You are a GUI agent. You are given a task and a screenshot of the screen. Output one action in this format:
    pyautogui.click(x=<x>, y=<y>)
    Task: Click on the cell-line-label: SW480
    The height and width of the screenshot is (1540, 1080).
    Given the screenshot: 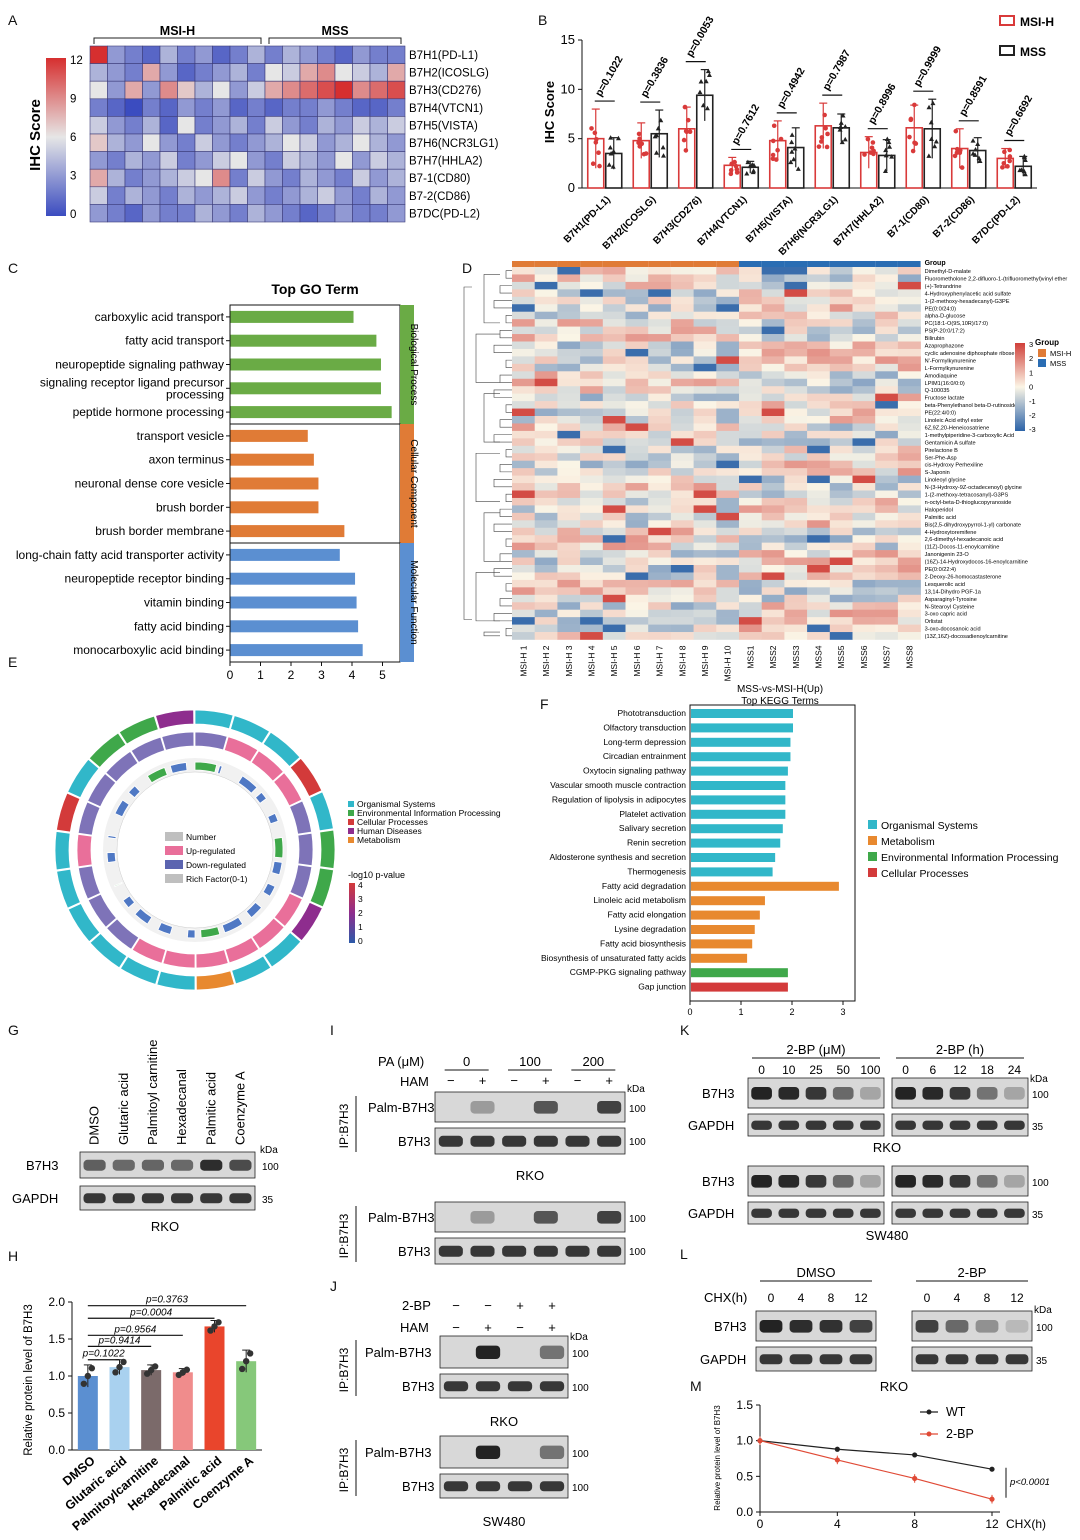 What is the action you would take?
    pyautogui.click(x=504, y=1521)
    